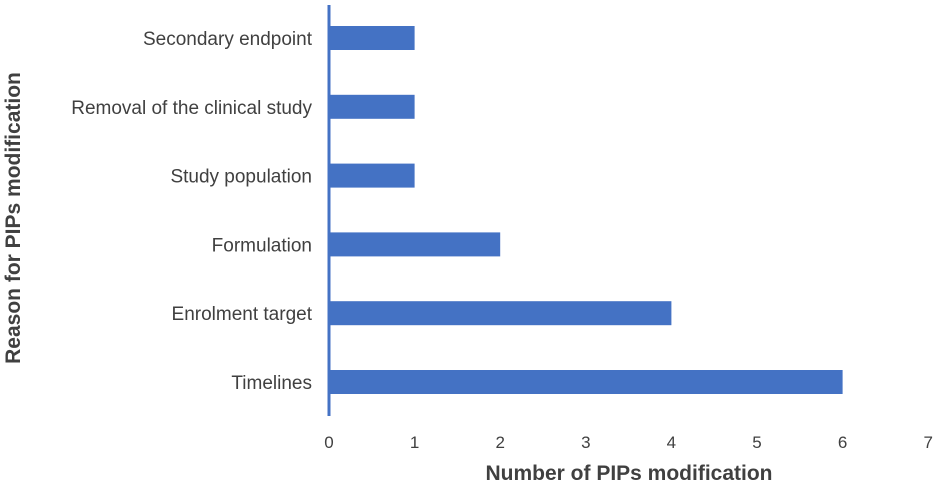  Describe the element at coordinates (372, 175) in the screenshot. I see `bar-study-population` at that location.